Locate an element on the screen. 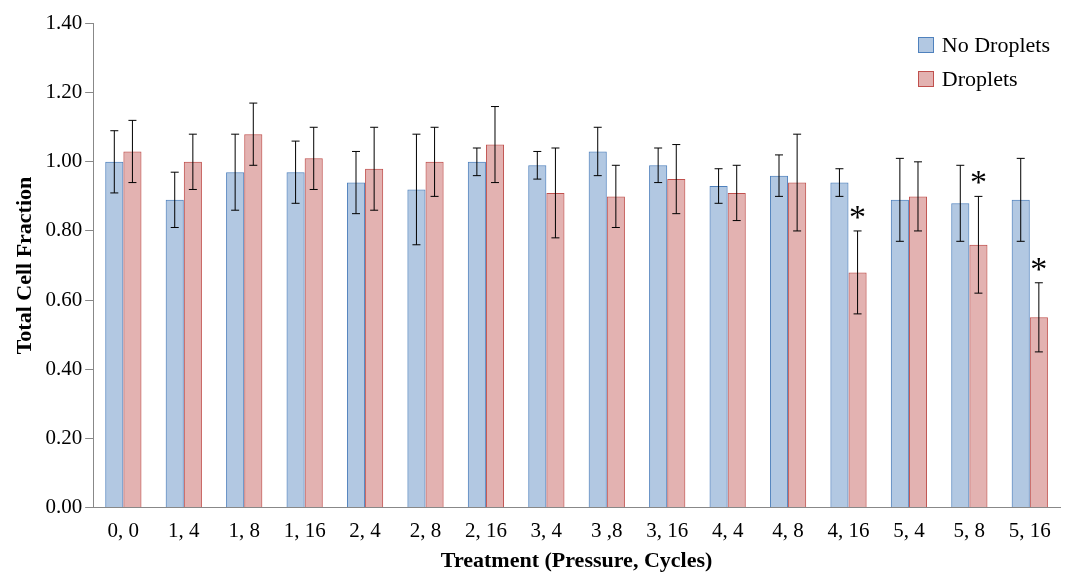 The image size is (1078, 585). x-tick-label: 2, 16 is located at coordinates (485, 529).